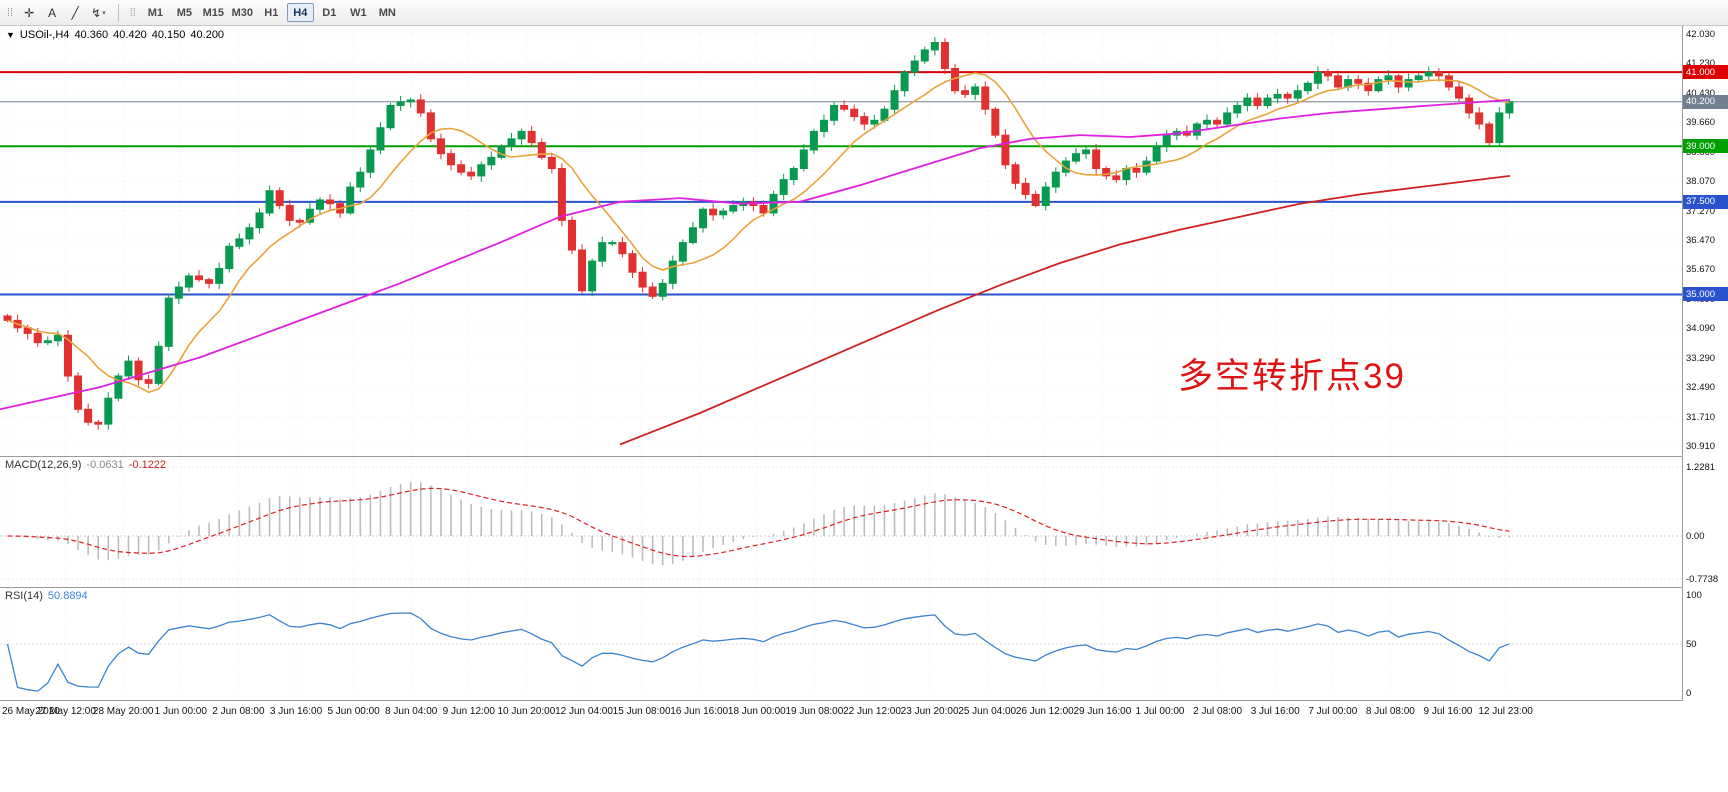 The height and width of the screenshot is (792, 1728). Describe the element at coordinates (296, 711) in the screenshot. I see `time-axis-label: 3 Jun 16:00` at that location.